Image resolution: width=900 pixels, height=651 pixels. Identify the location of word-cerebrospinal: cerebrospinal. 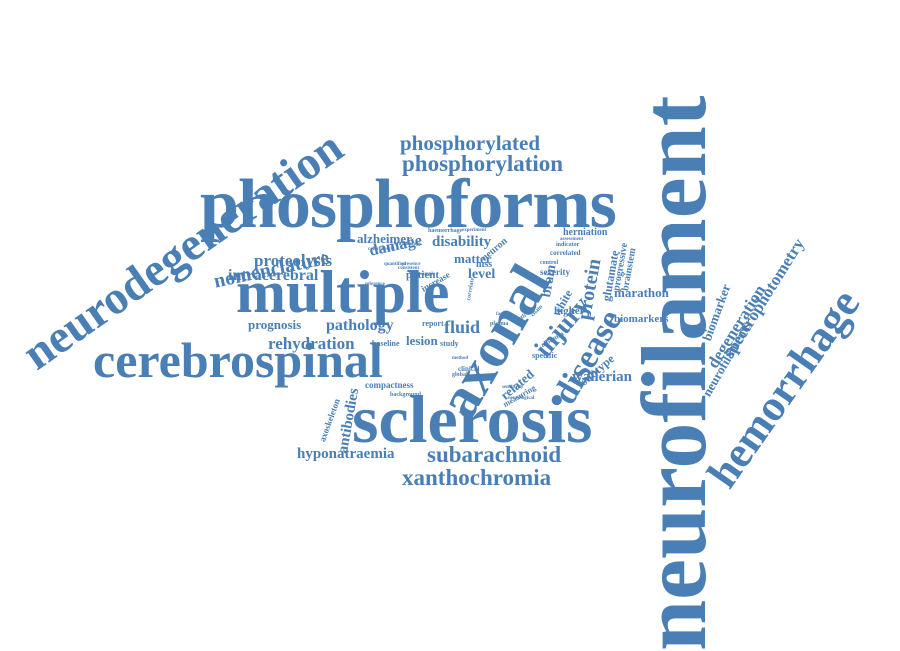
(238, 360).